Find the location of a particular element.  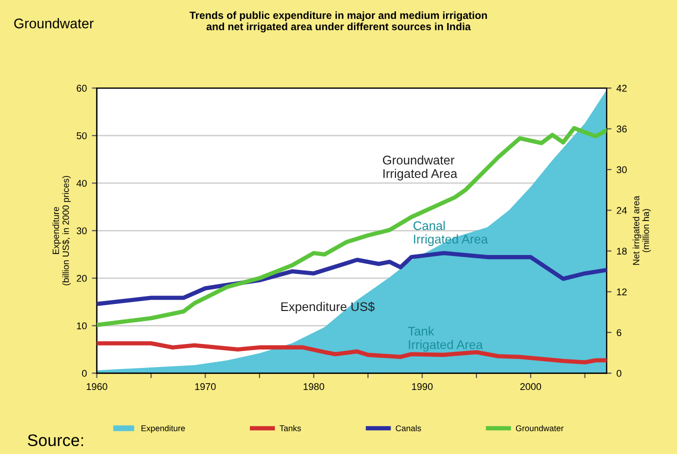

x-tick-label: 1990 is located at coordinates (422, 386).